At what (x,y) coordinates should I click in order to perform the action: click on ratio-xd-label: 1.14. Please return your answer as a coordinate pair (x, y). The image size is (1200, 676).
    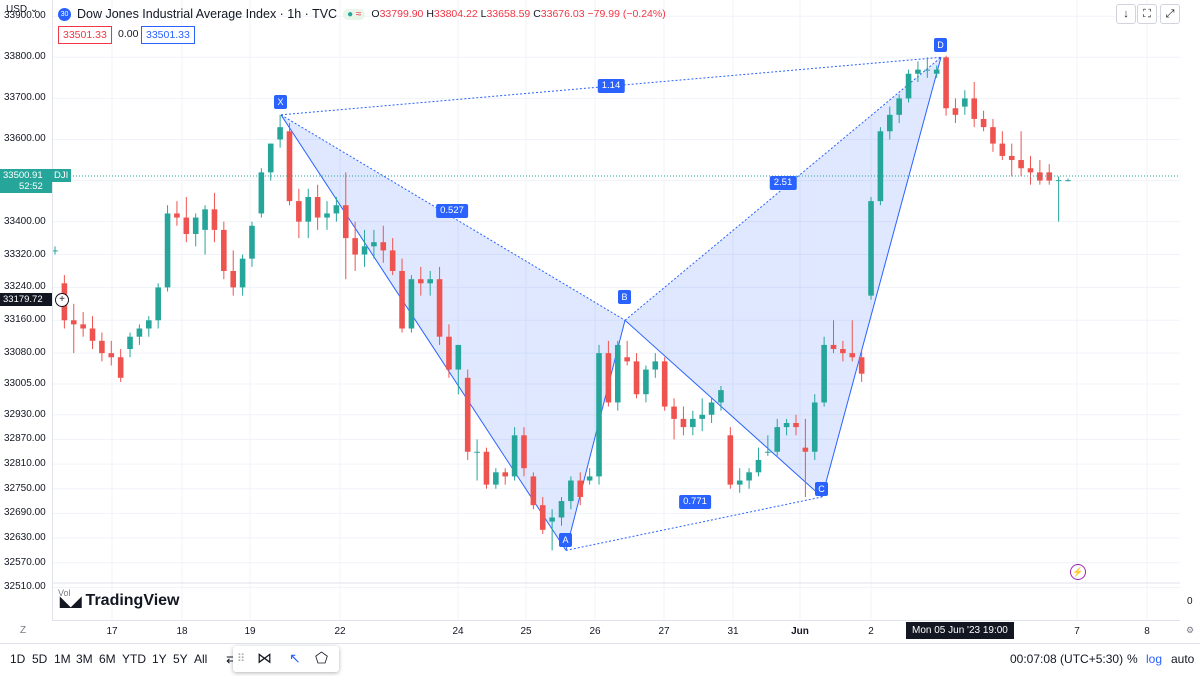
    Looking at the image, I should click on (611, 86).